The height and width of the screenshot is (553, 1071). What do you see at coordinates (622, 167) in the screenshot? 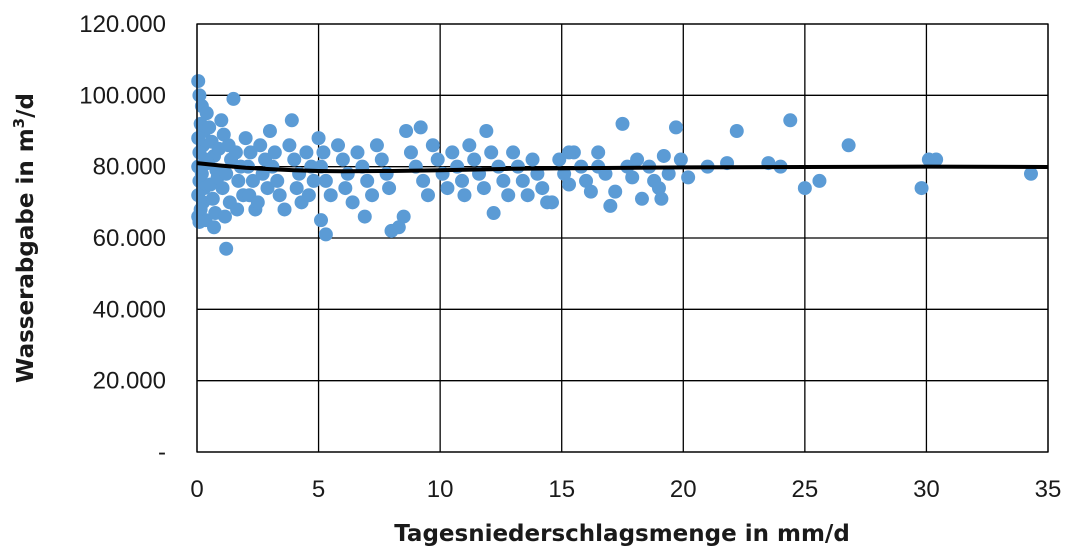
I see `trend-line` at bounding box center [622, 167].